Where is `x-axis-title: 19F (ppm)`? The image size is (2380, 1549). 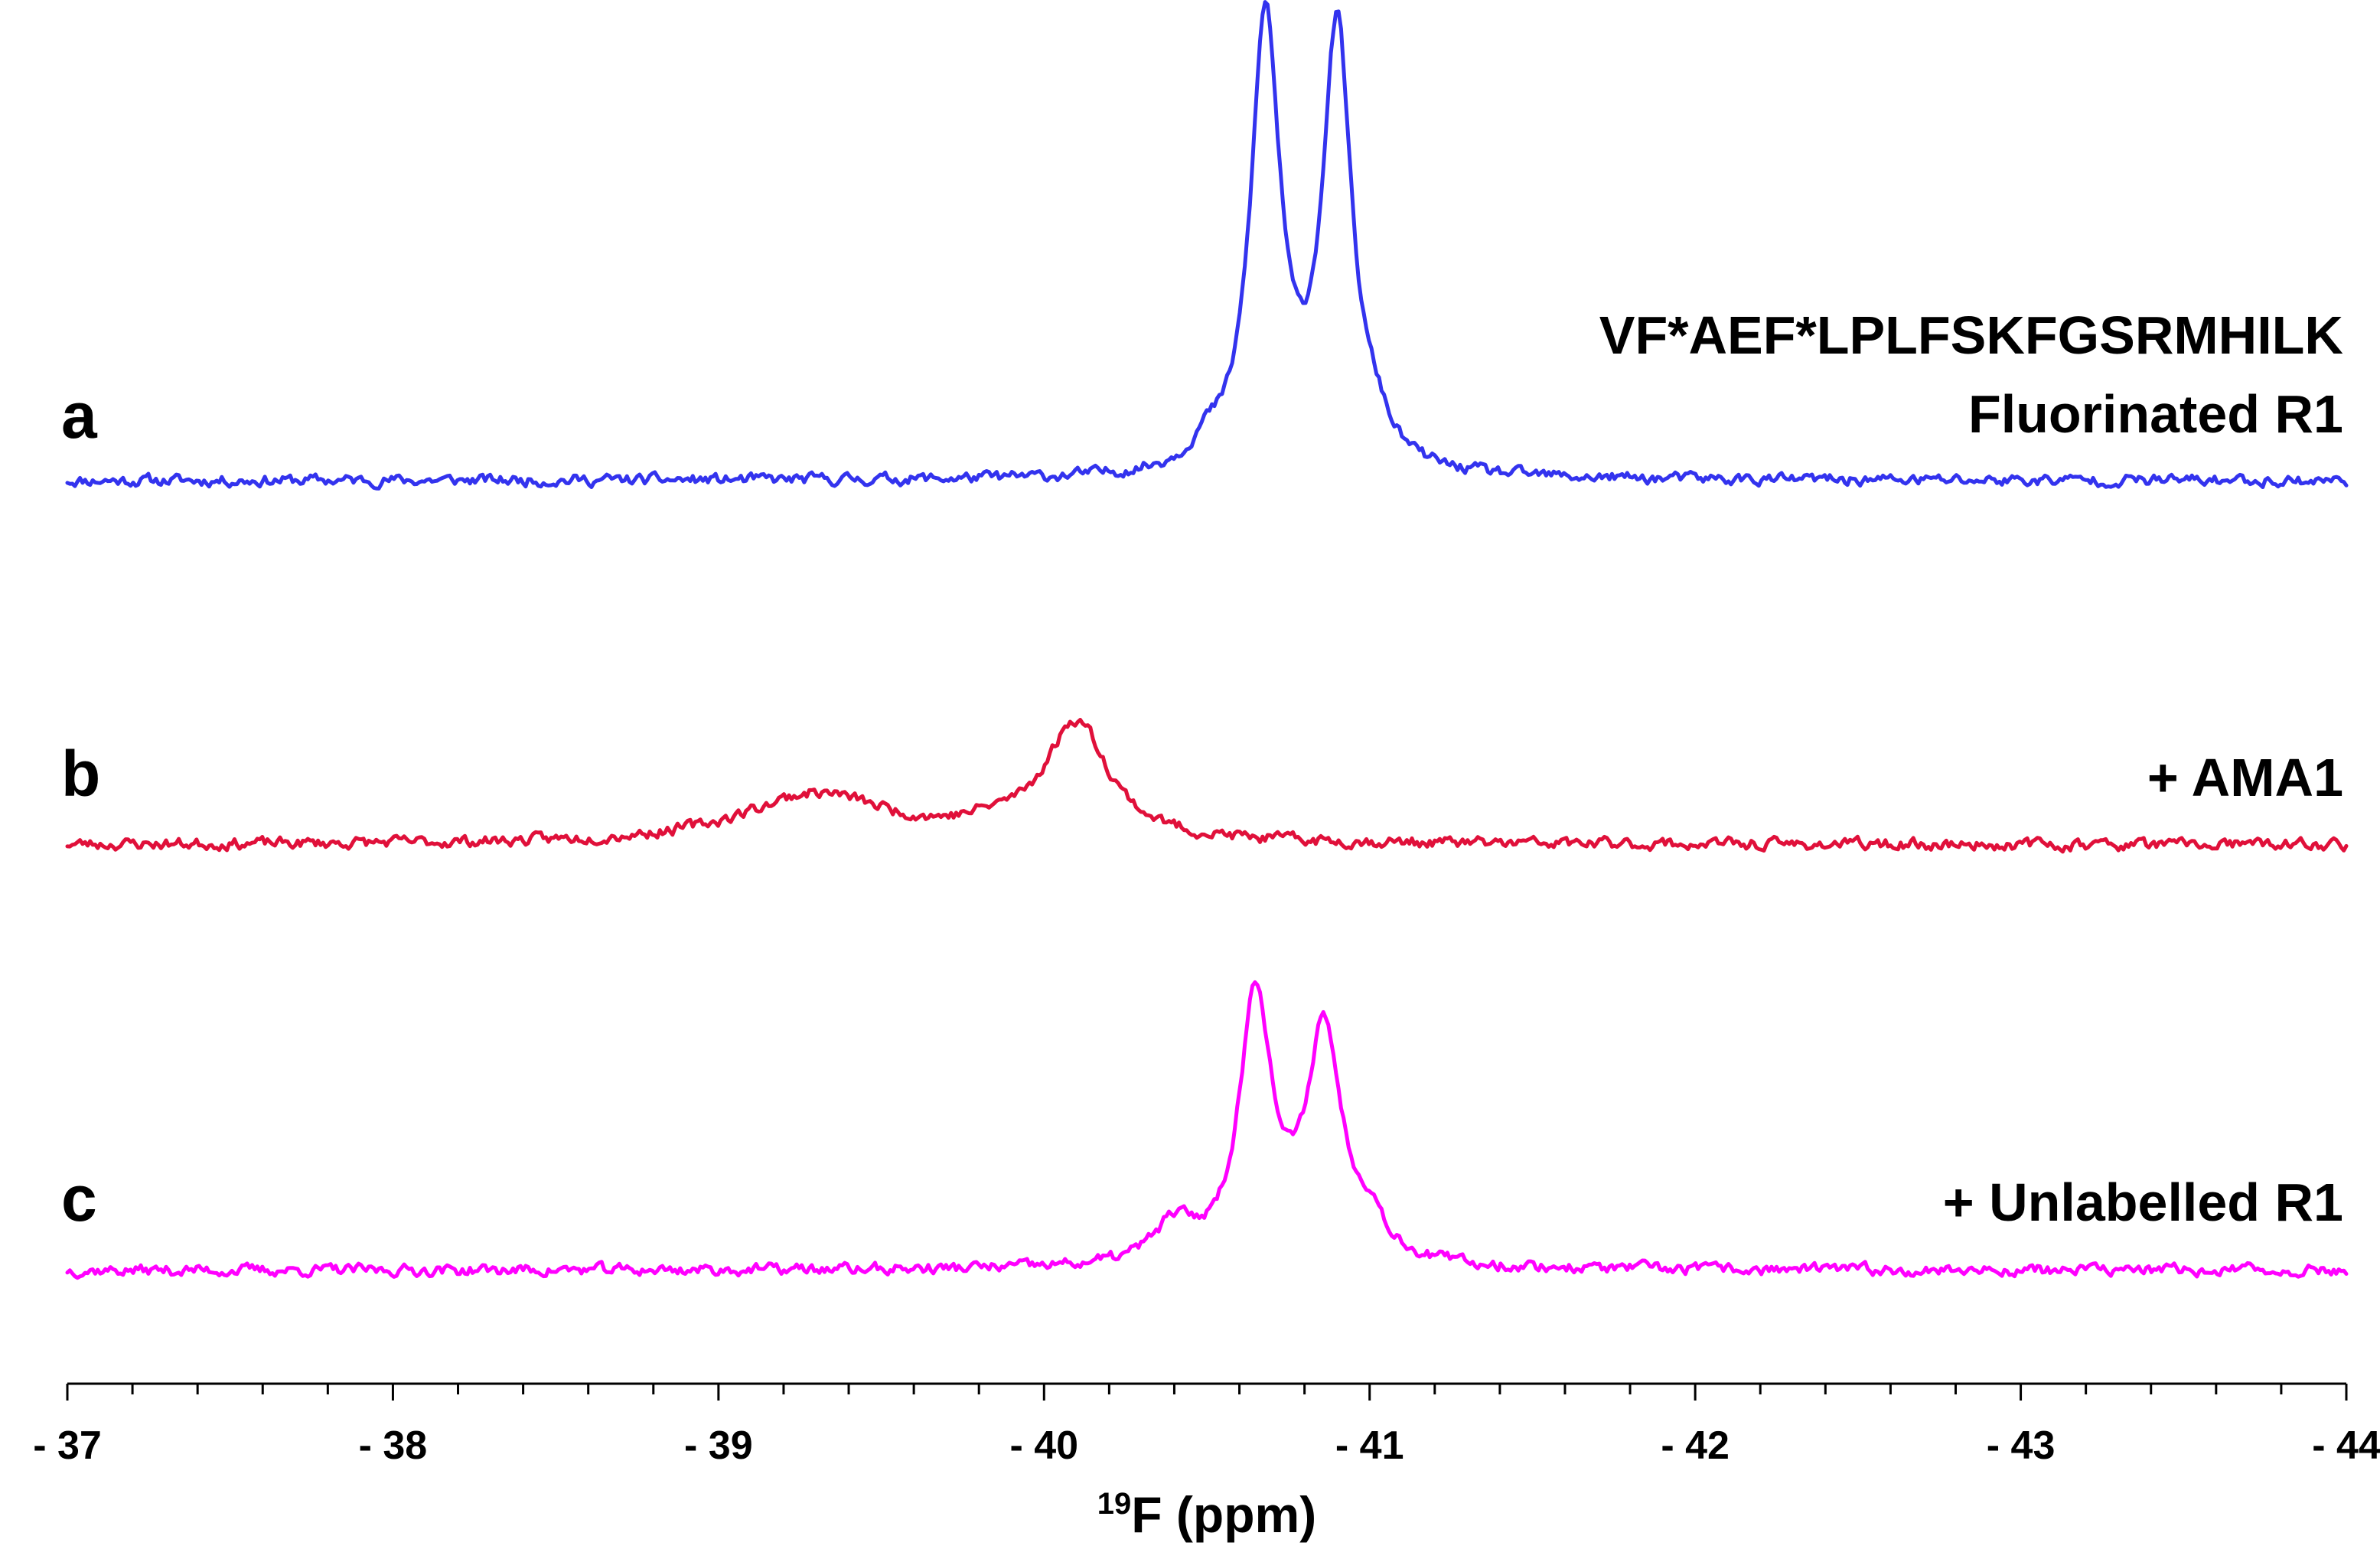 x-axis-title: 19F (ppm) is located at coordinates (1206, 1514).